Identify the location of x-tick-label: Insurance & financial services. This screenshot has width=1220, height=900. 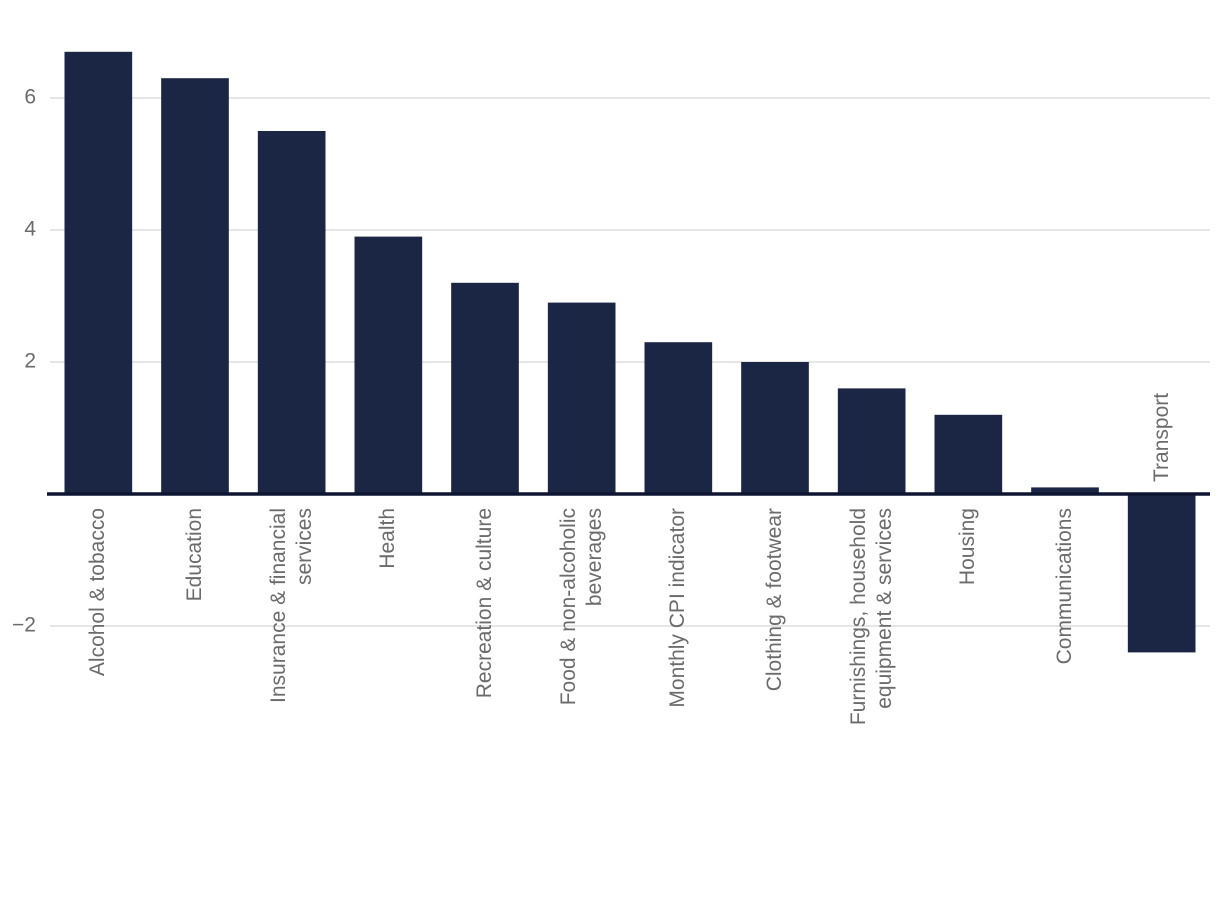
(291, 605).